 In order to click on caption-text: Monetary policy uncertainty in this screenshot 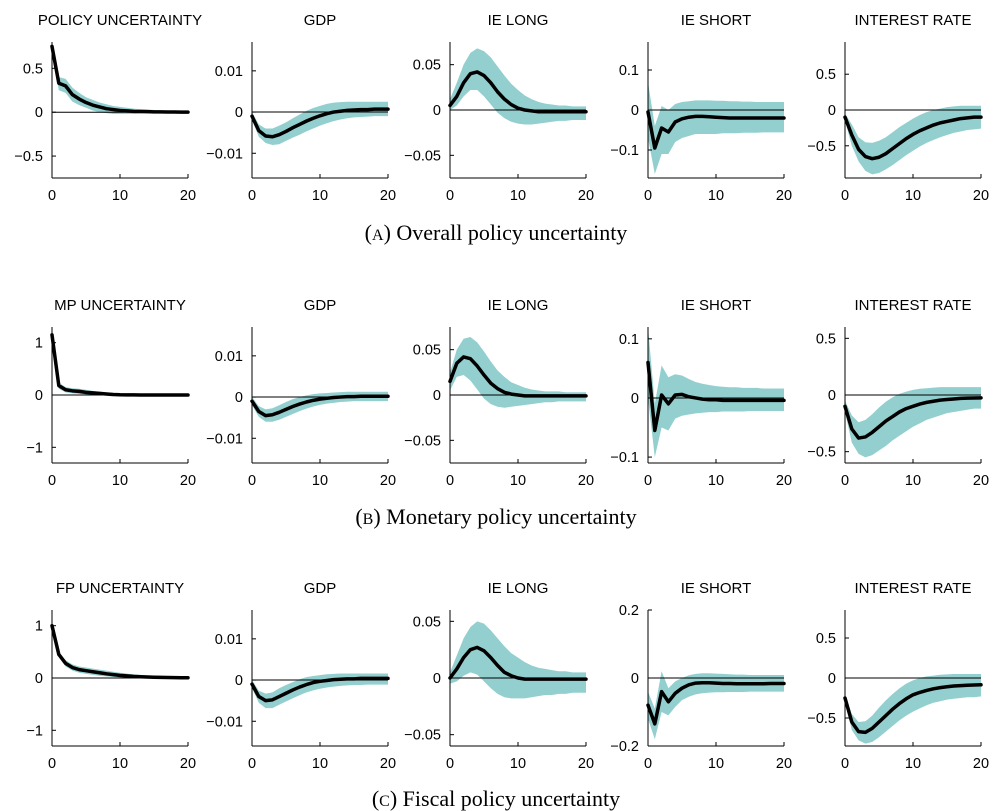, I will do `click(511, 516)`.